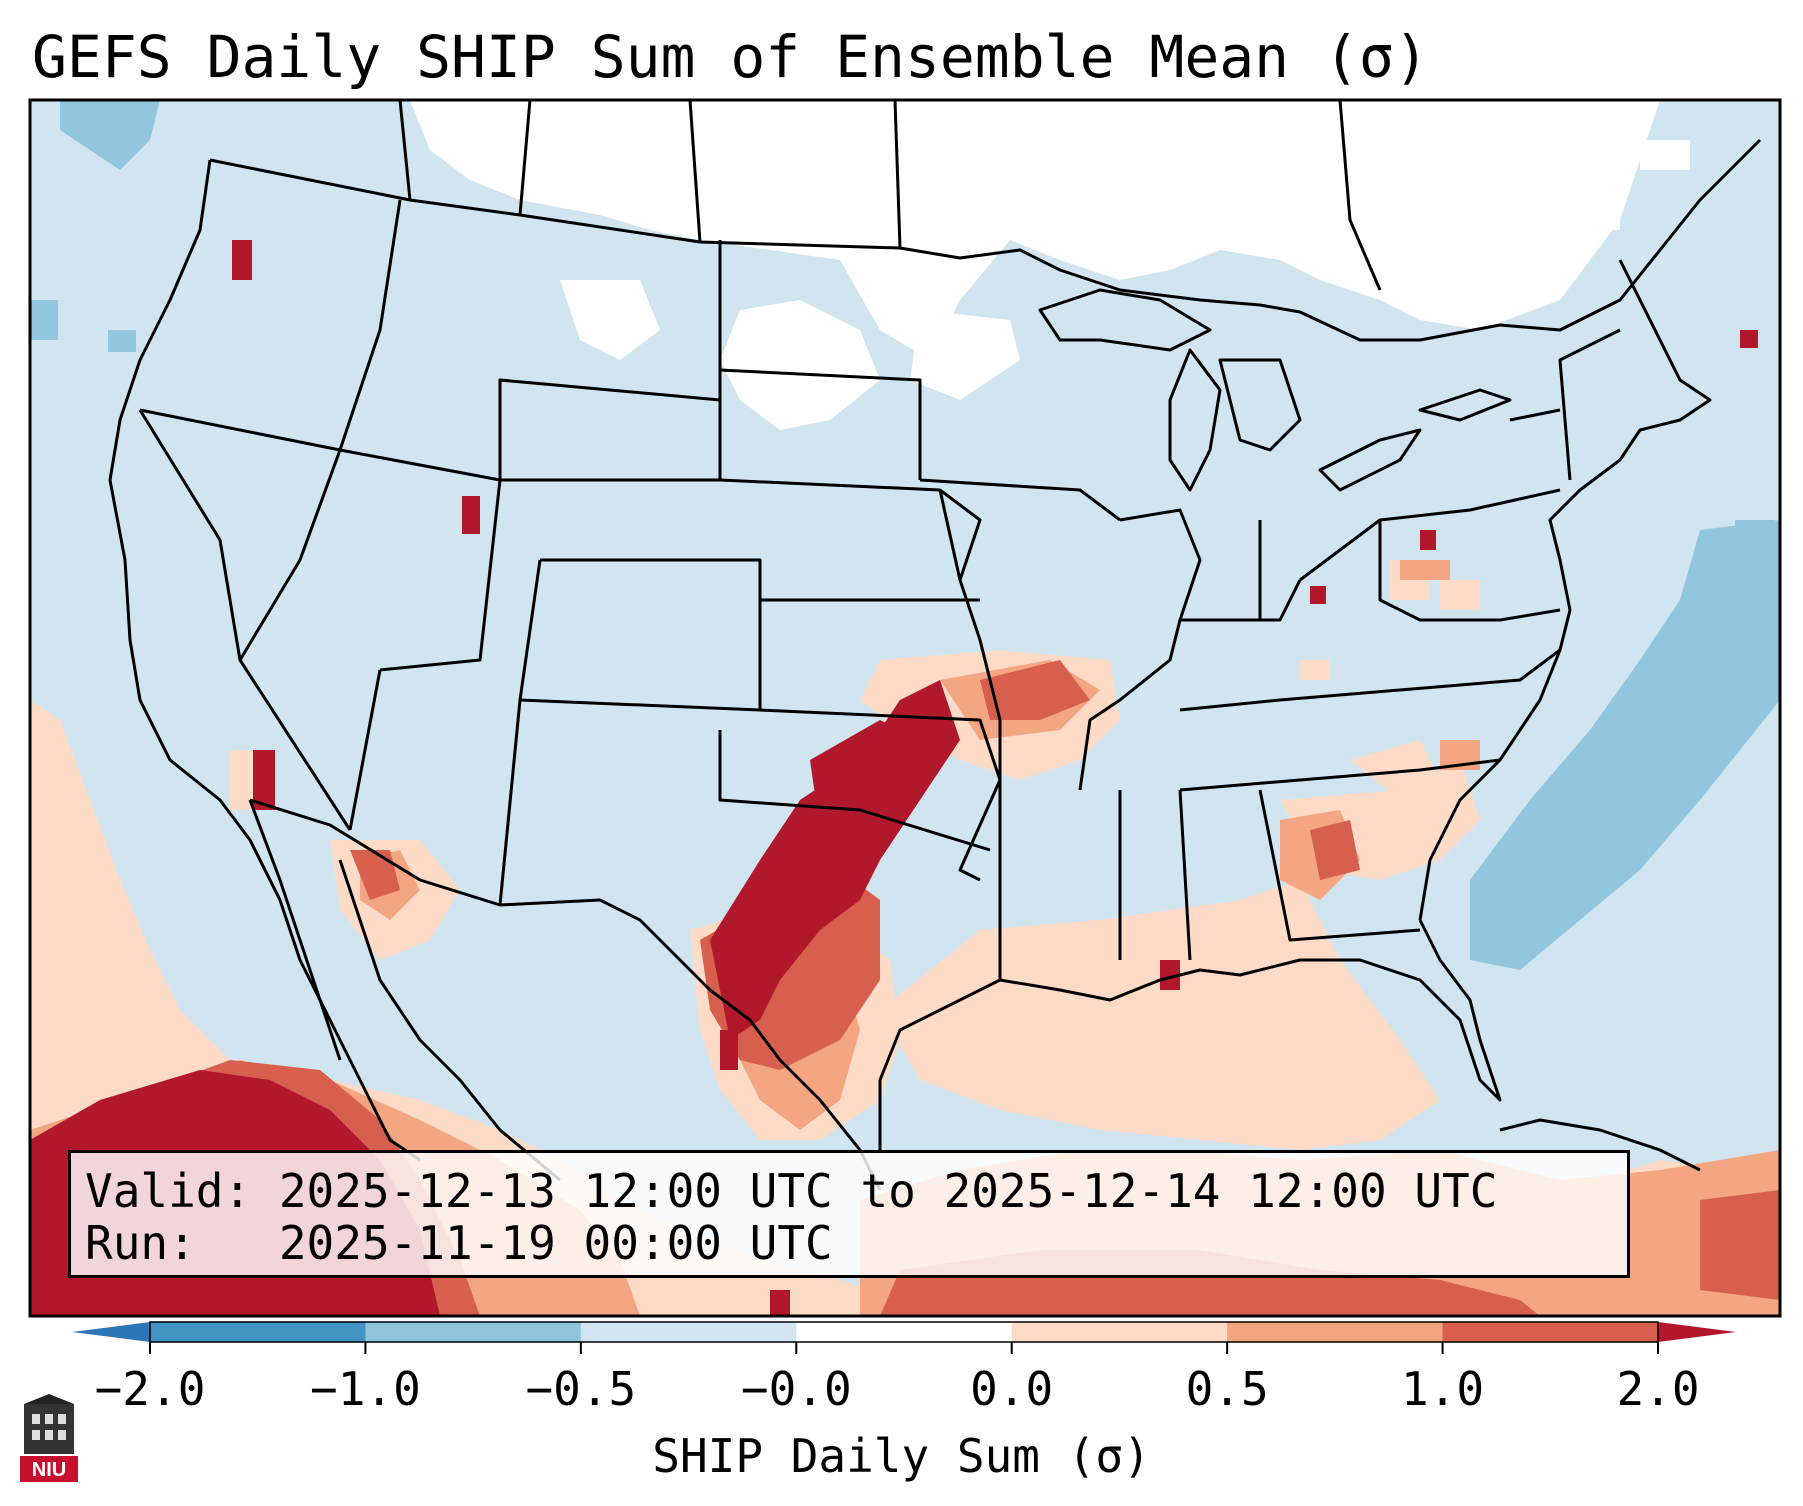 This screenshot has width=1803, height=1506. What do you see at coordinates (581, 1389) in the screenshot?
I see `colorbar-tick-label: −0.5` at bounding box center [581, 1389].